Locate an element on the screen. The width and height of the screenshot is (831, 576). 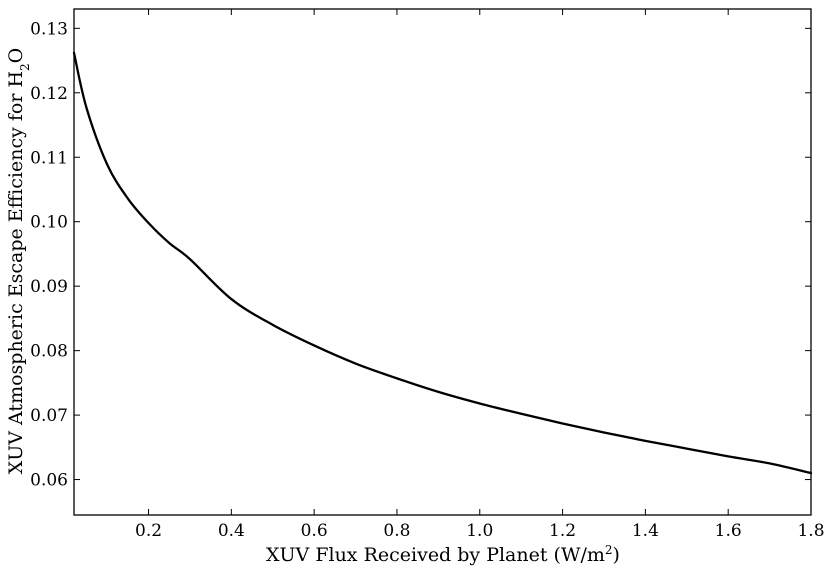
x-tick-label: 0.8 is located at coordinates (396, 531).